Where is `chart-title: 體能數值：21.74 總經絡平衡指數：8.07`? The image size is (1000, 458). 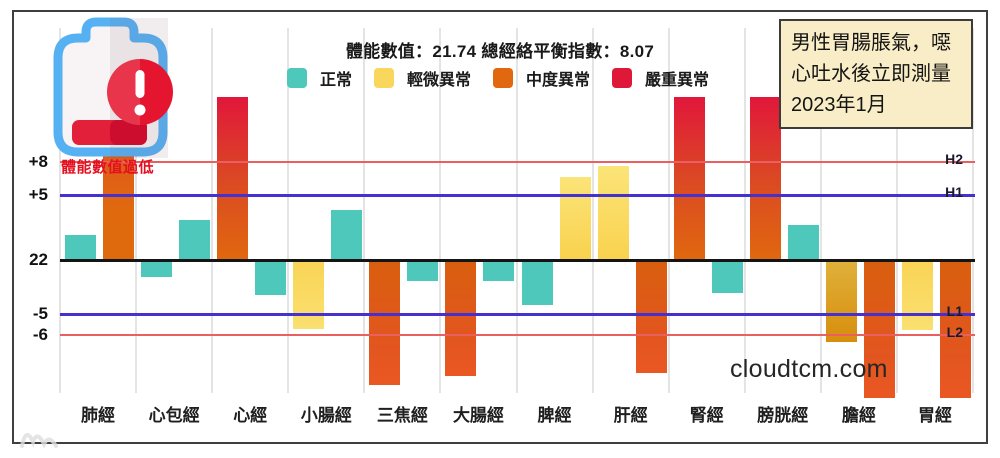 chart-title: 體能數值：21.74 總經絡平衡指數：8.07 is located at coordinates (500, 51).